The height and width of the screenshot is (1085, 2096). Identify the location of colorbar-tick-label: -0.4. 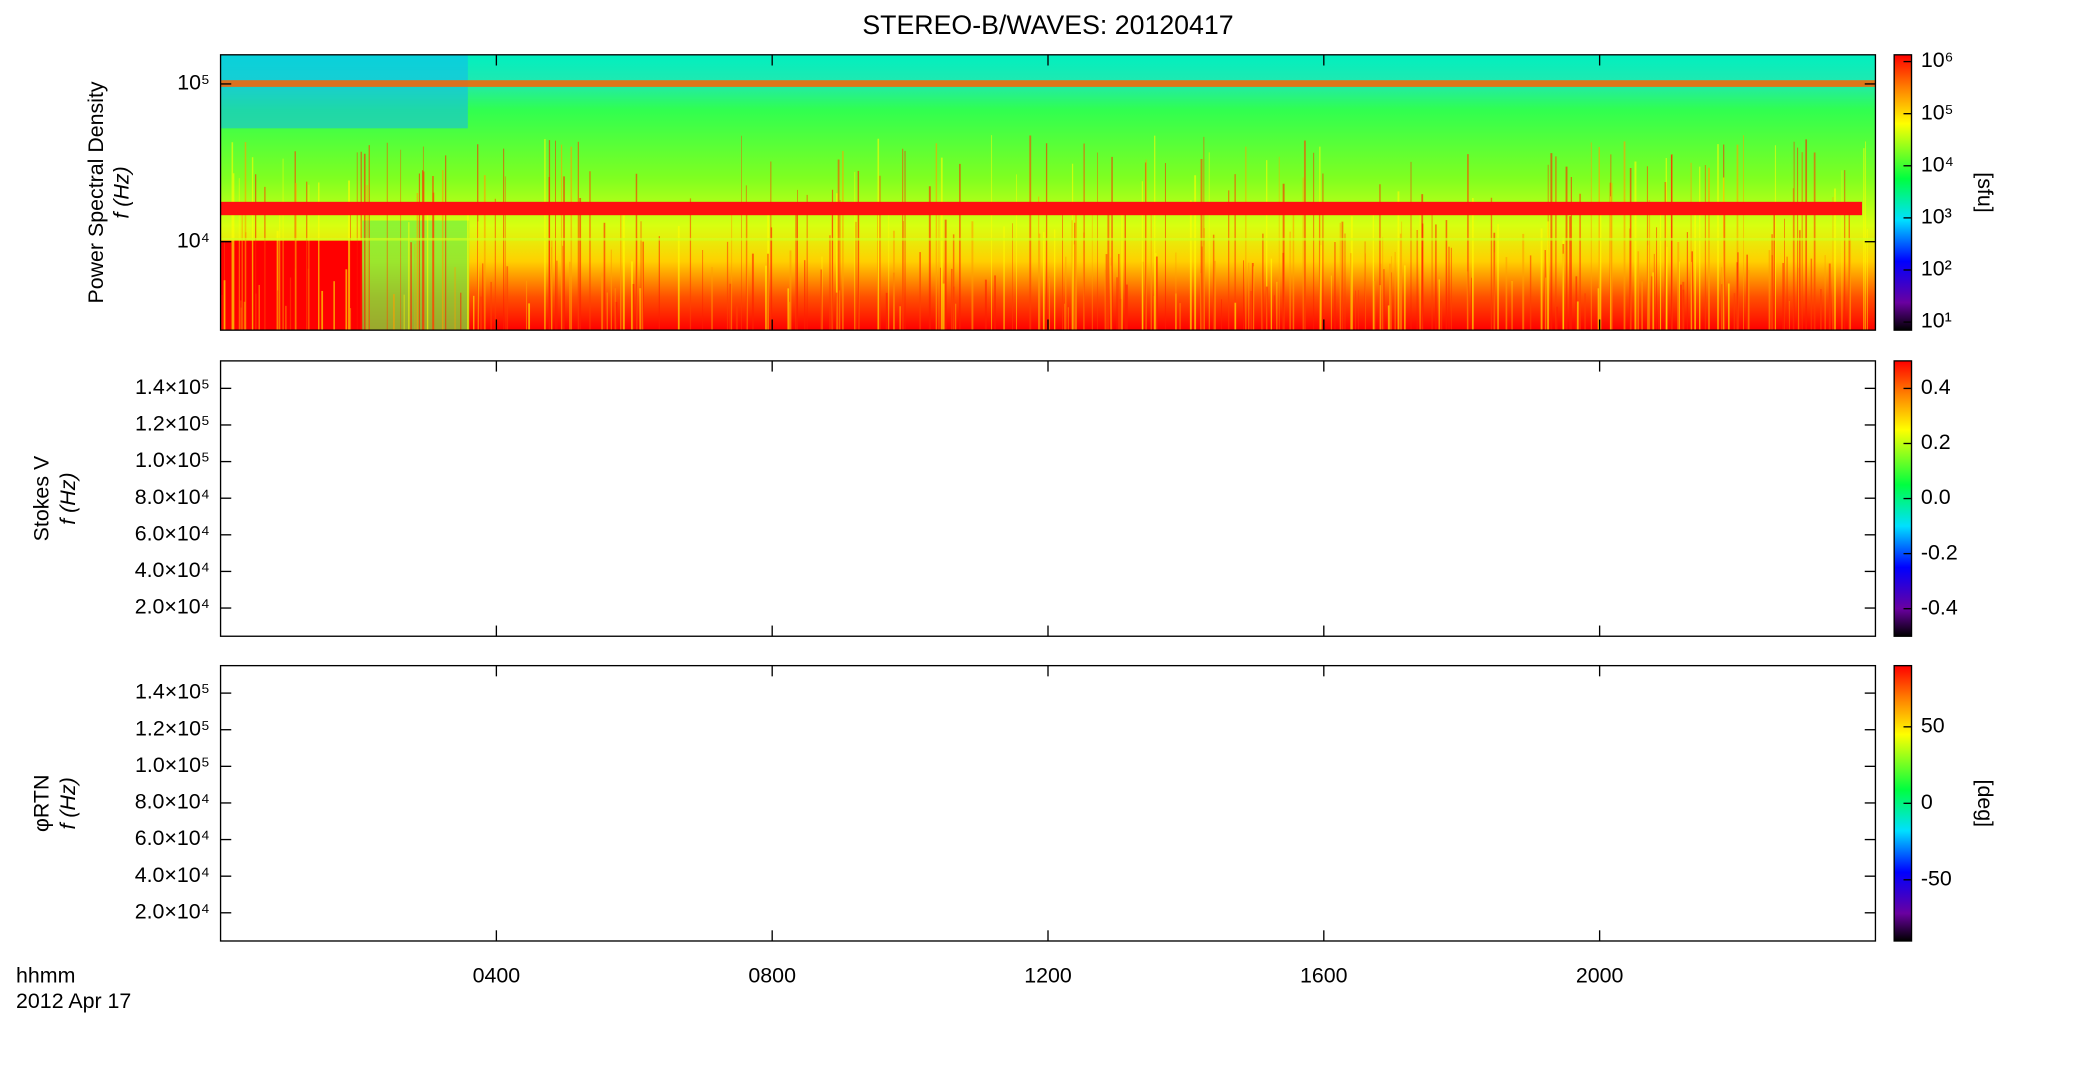
(1939, 607).